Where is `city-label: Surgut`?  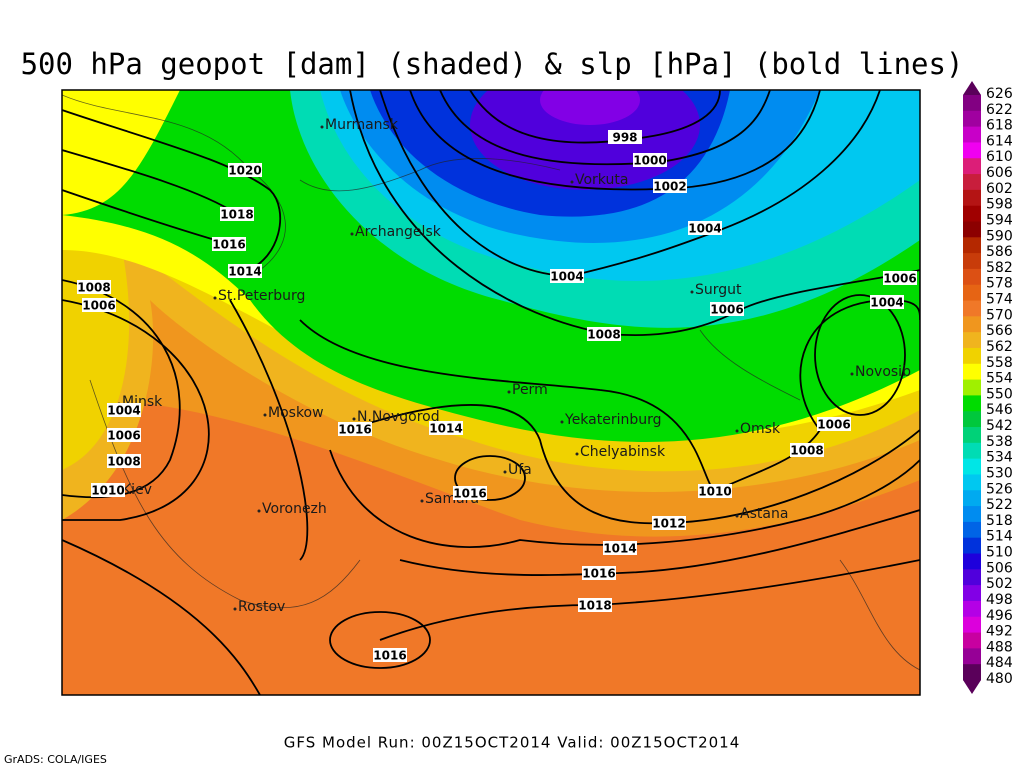
city-label: Surgut is located at coordinates (718, 290).